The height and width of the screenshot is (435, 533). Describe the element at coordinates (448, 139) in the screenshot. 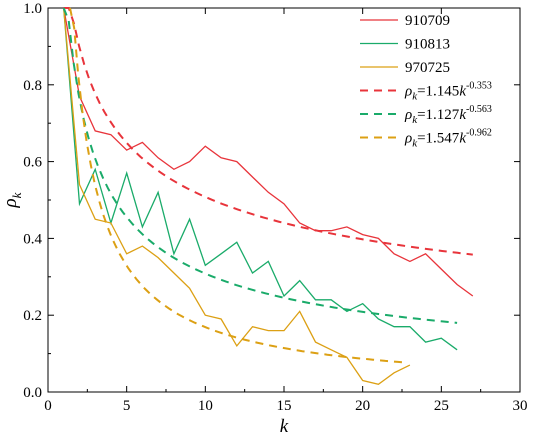

I see `legend-label-6: ρk=1.547k-0.962` at that location.